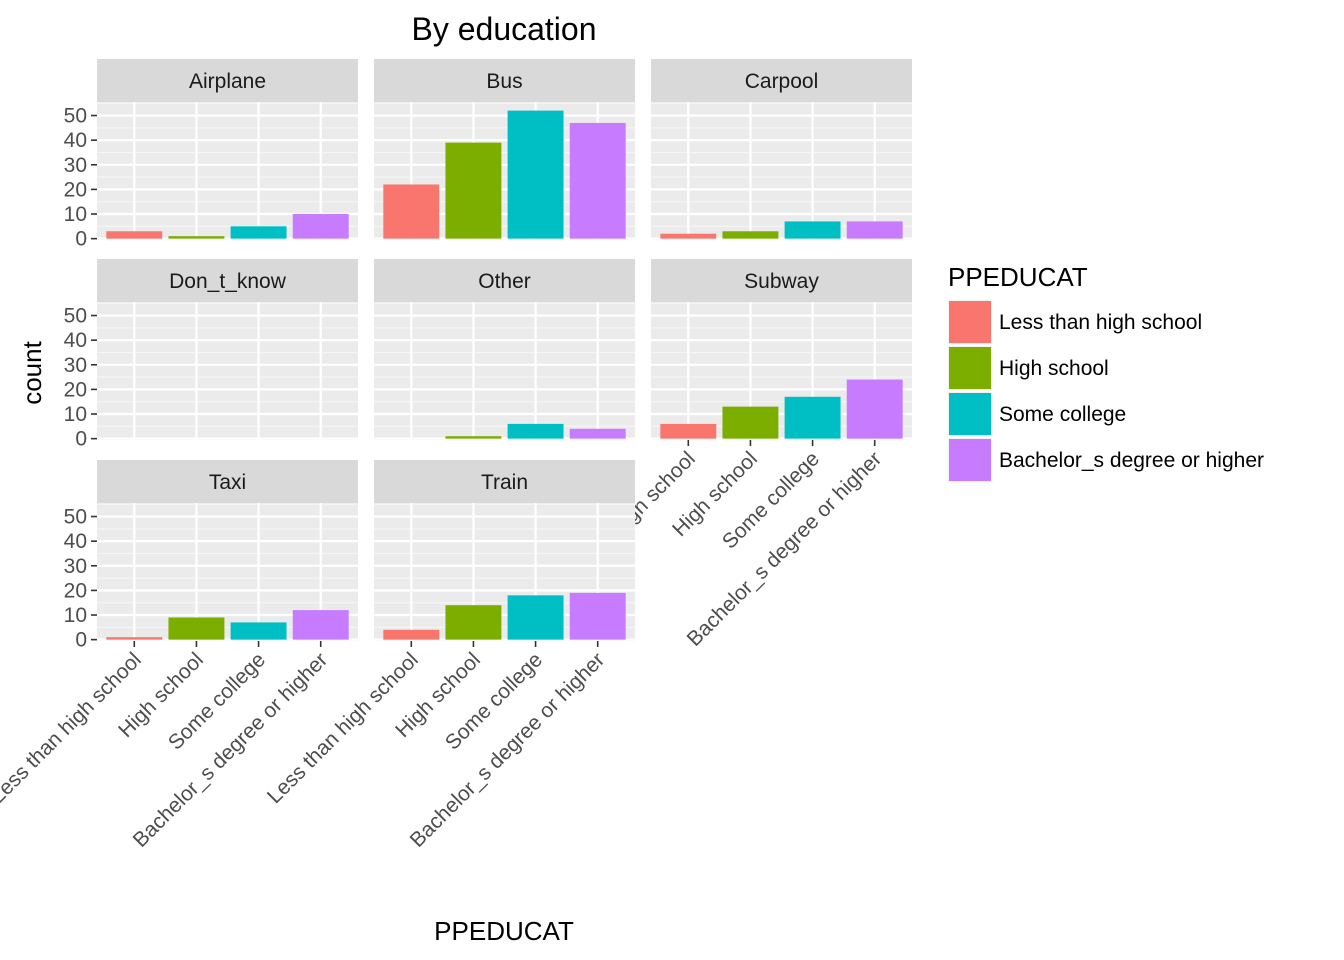 The width and height of the screenshot is (1344, 960). What do you see at coordinates (1131, 460) in the screenshot?
I see `legend-label: Bachelor_s degree or higher` at bounding box center [1131, 460].